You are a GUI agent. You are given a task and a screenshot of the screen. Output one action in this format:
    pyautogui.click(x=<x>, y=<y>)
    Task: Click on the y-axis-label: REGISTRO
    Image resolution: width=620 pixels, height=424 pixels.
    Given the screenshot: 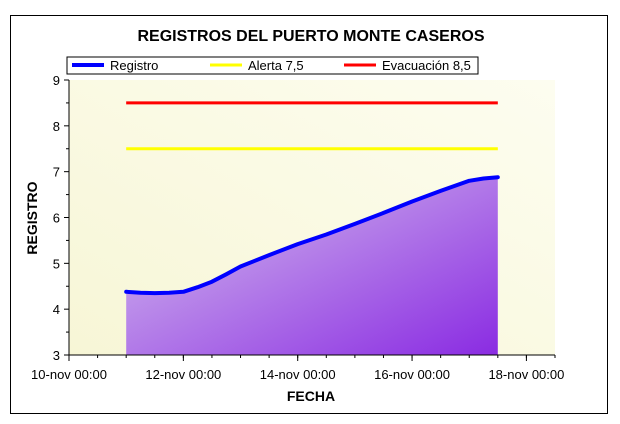 What is the action you would take?
    pyautogui.click(x=32, y=217)
    